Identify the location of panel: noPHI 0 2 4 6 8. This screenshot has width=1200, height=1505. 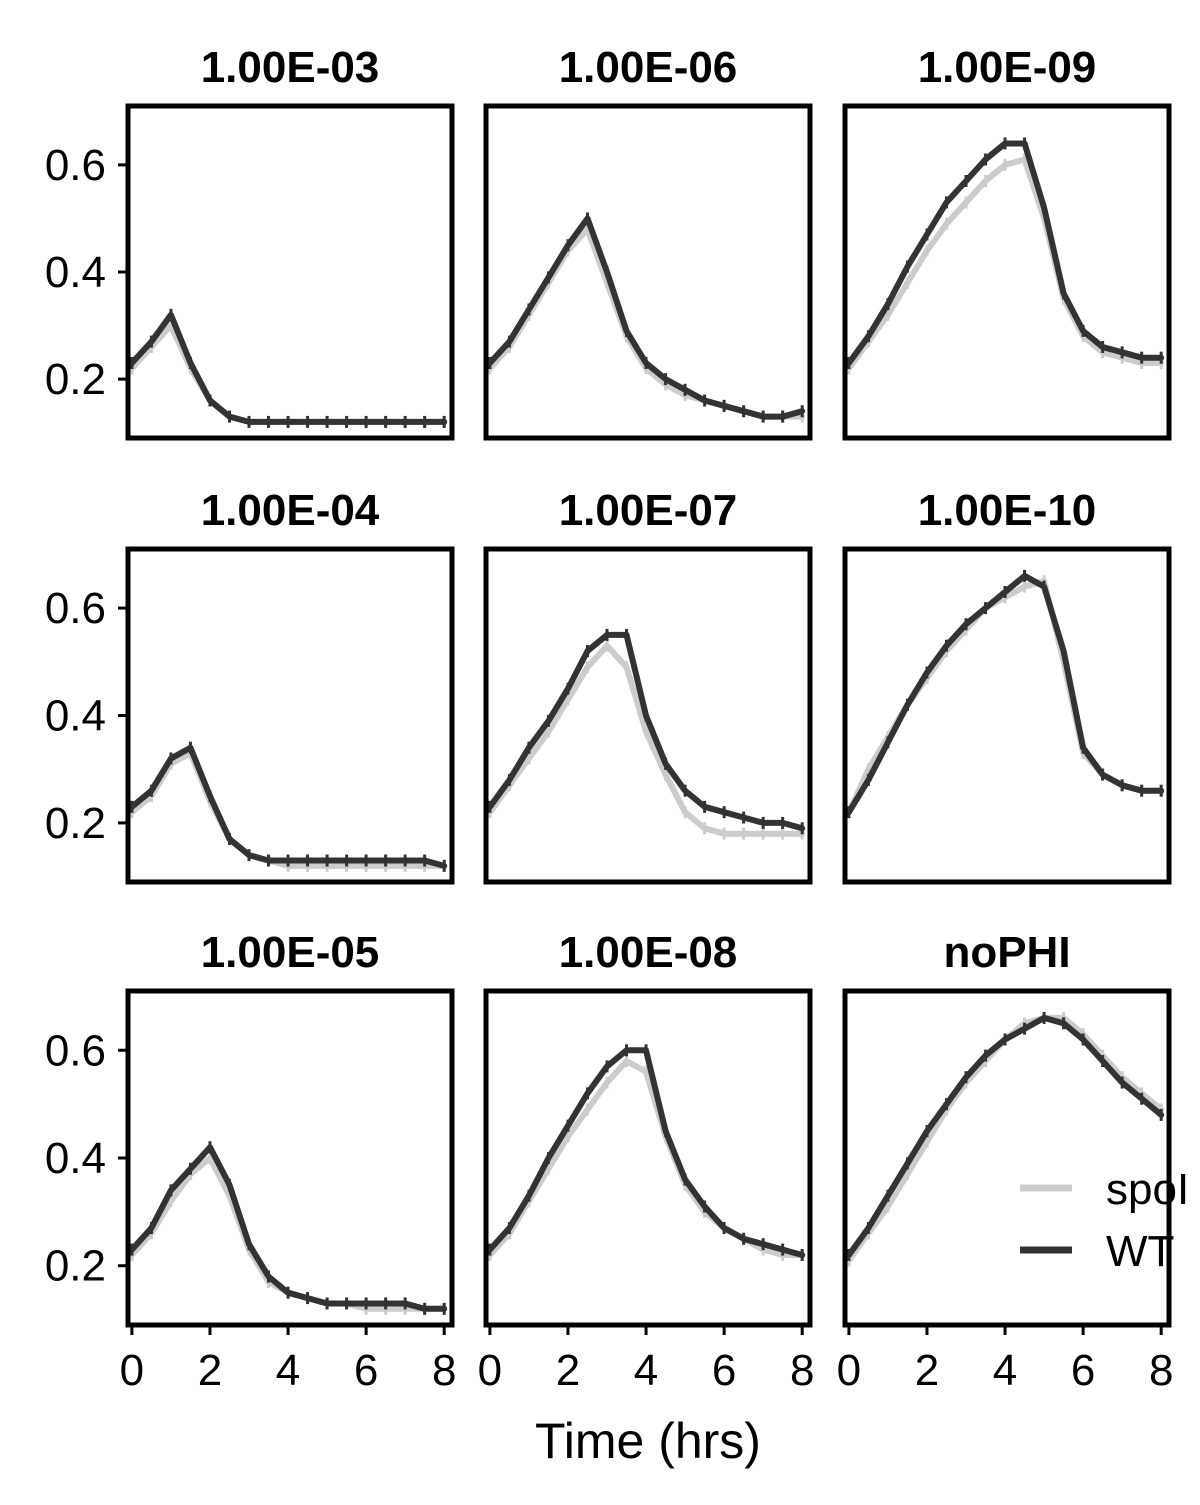
(1005, 1161).